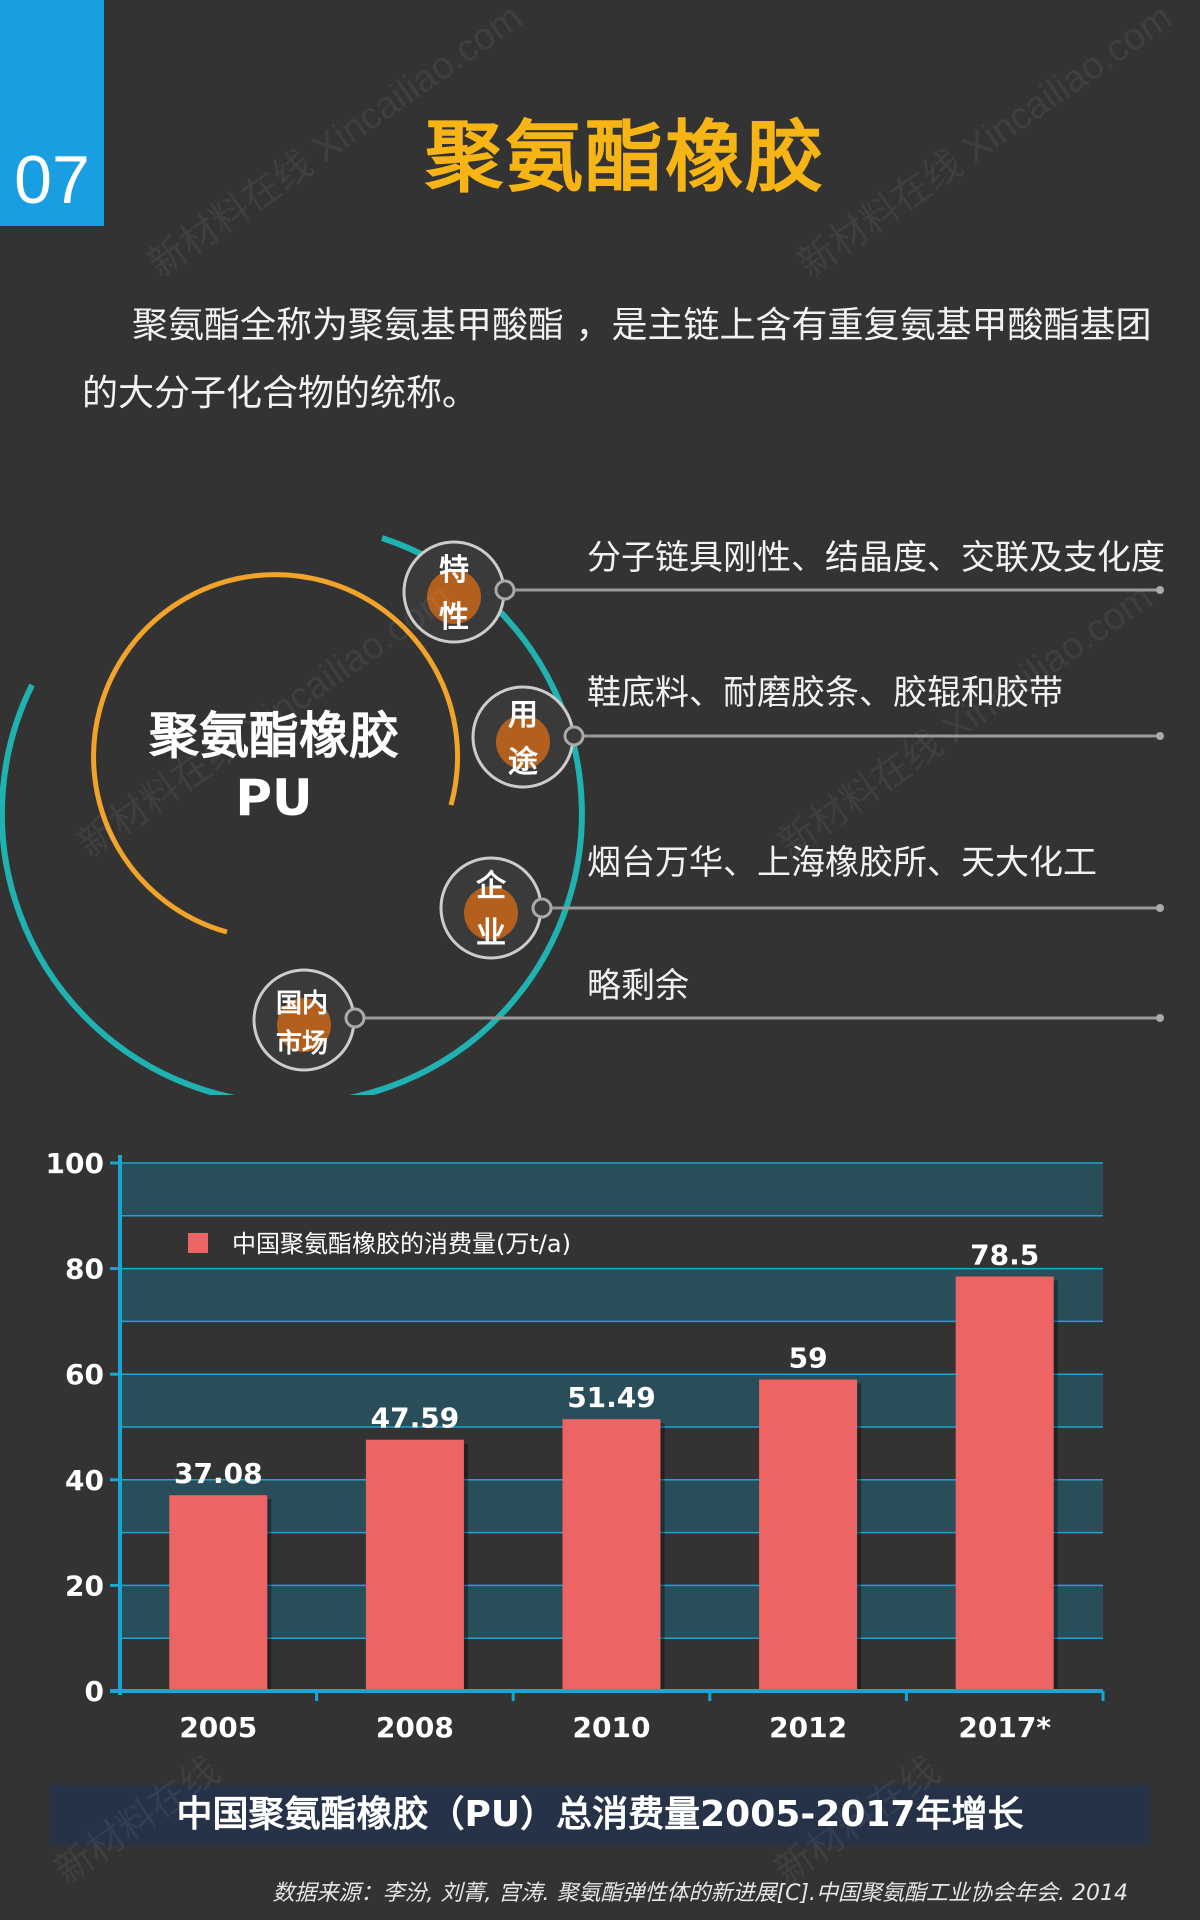 The height and width of the screenshot is (1920, 1200). I want to click on bar-value-labels: 37.08 47.59 51.49 59 78.5, so click(606, 1365).